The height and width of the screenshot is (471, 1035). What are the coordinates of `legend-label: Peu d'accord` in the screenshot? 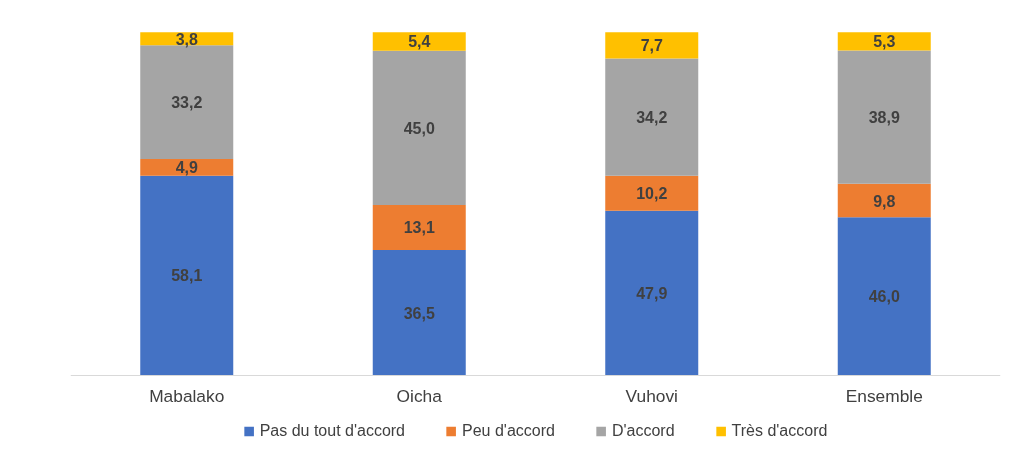 It's located at (508, 431).